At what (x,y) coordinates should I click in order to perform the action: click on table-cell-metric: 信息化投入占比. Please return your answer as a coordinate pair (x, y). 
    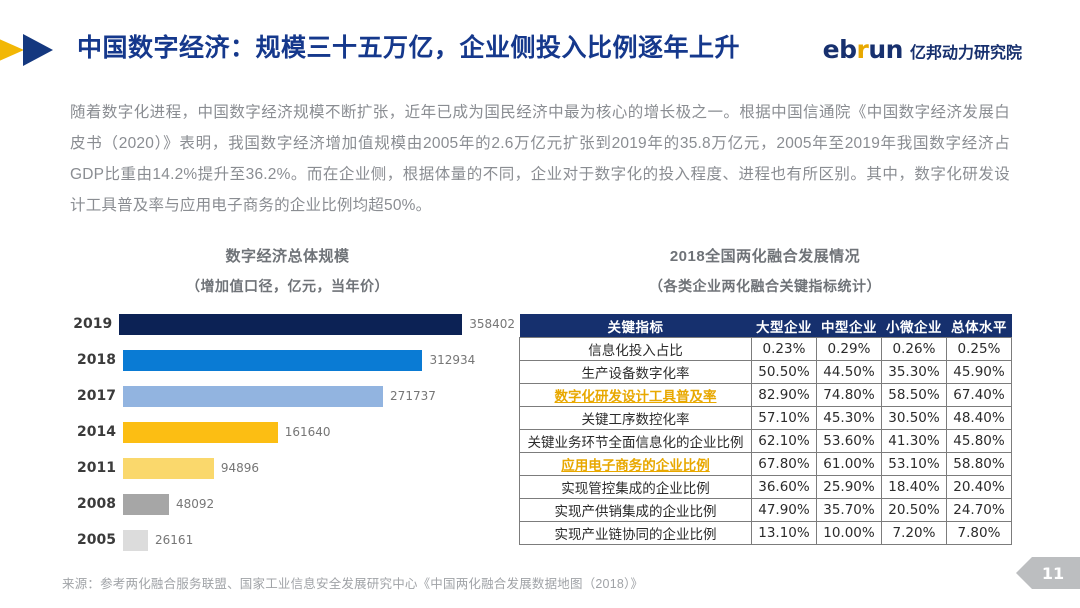
    Looking at the image, I should click on (635, 349).